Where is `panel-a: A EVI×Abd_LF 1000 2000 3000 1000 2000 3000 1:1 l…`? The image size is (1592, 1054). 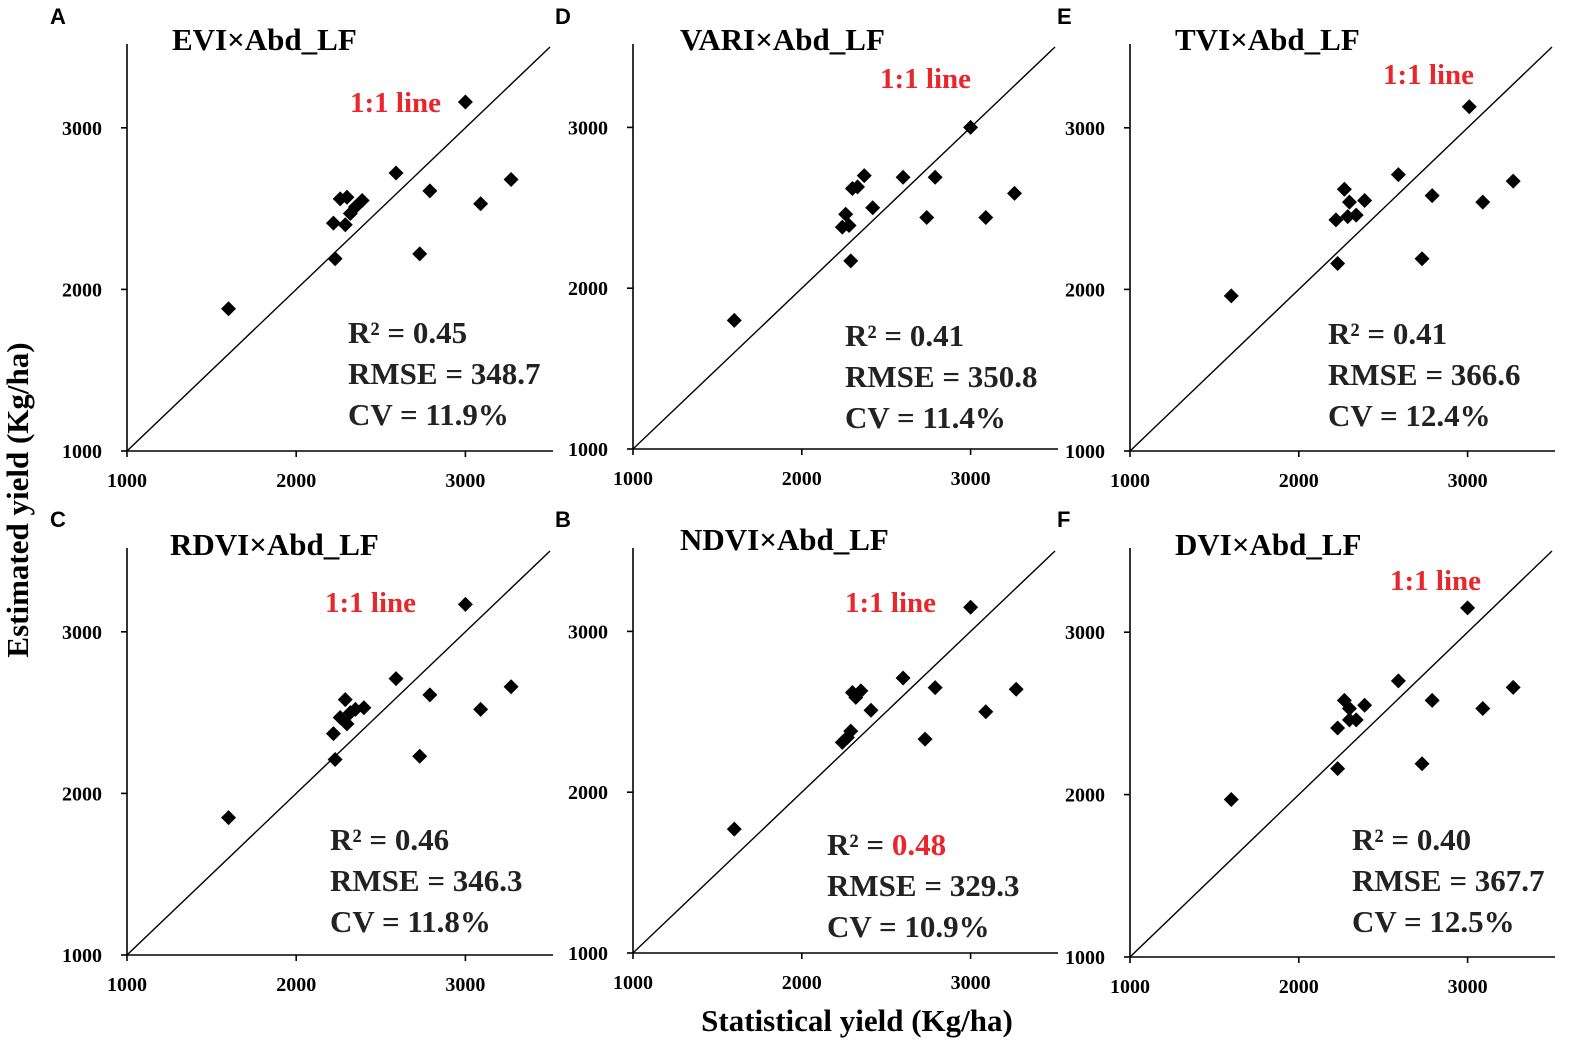
panel-a: A EVI×Abd_LF 1000 2000 3000 1000 2000 3000 1:1 l… is located at coordinates (301, 248).